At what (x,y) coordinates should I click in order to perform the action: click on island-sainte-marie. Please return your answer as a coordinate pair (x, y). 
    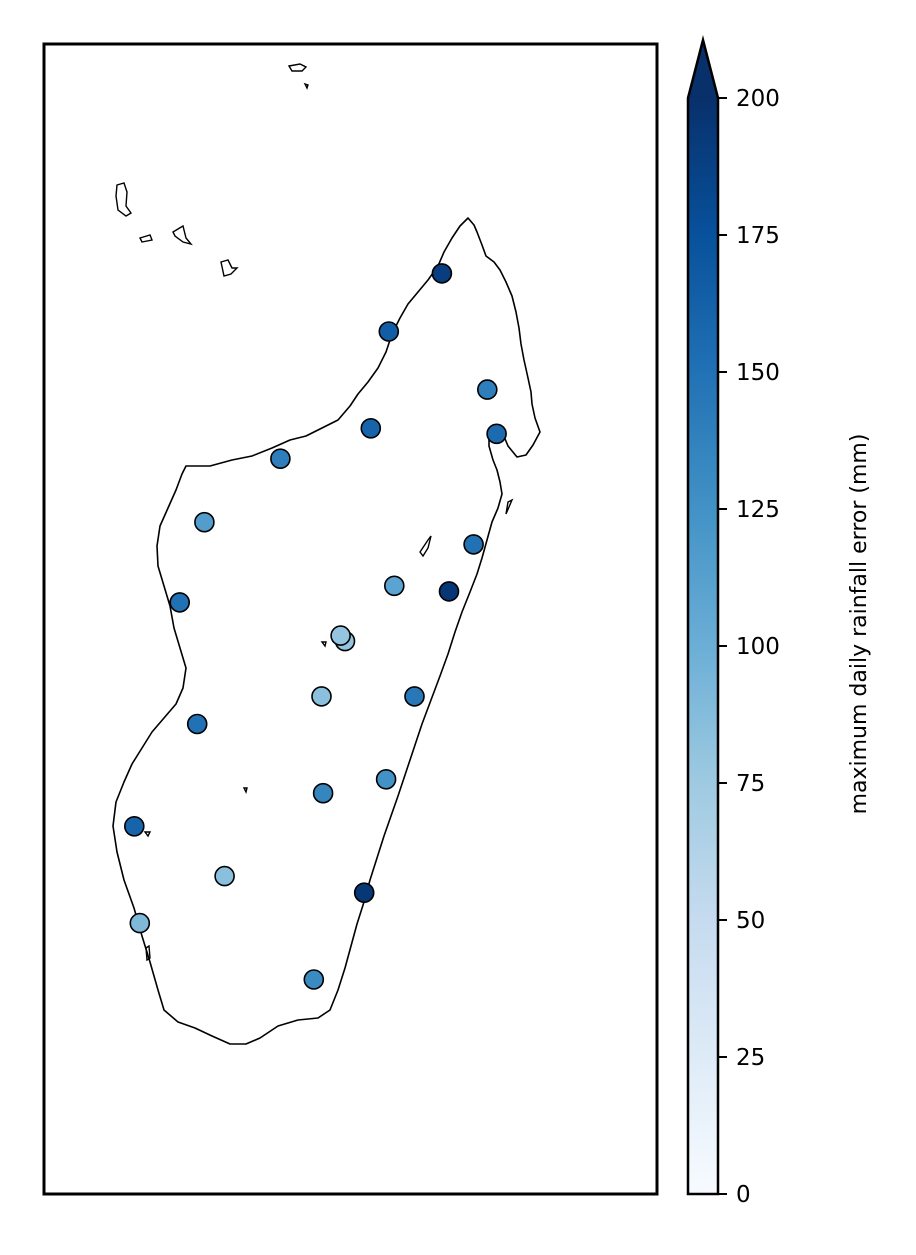
    Looking at the image, I should click on (425, 546).